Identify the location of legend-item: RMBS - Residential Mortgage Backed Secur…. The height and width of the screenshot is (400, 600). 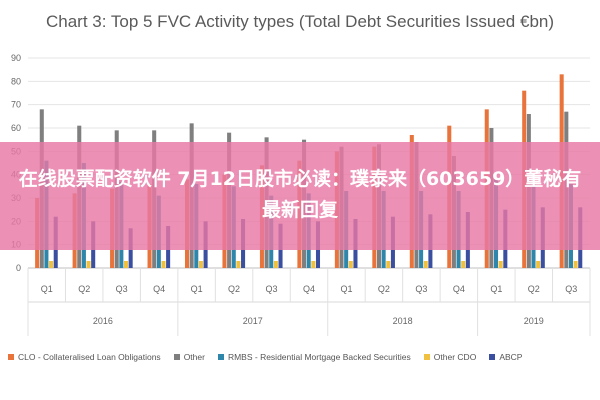
(314, 357).